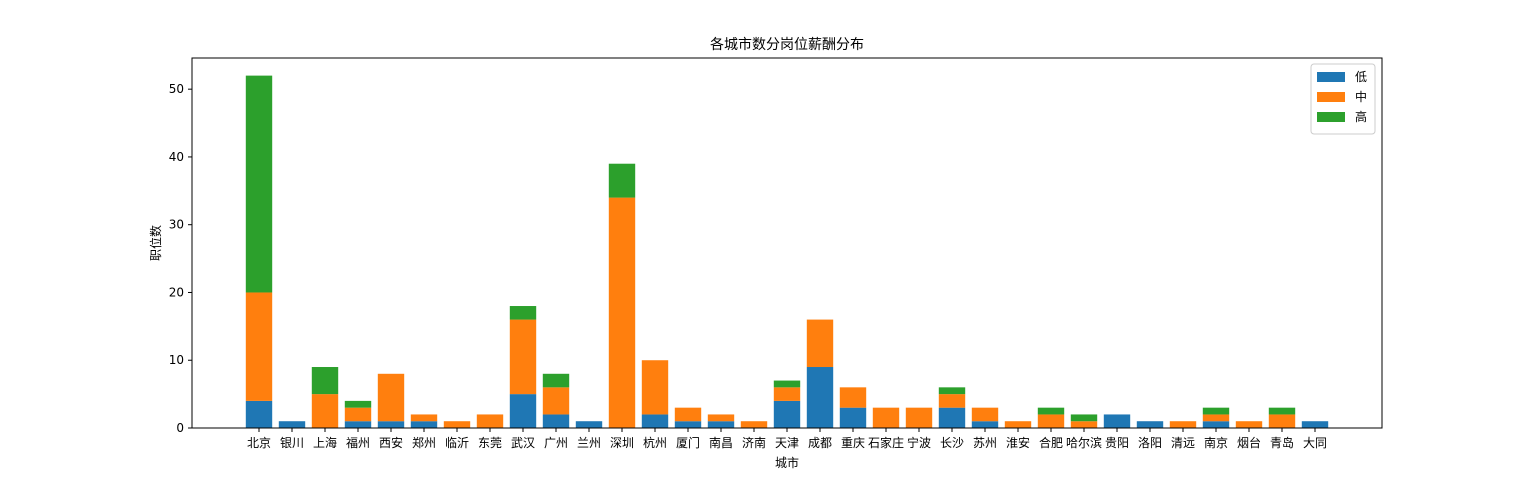  Describe the element at coordinates (292, 424) in the screenshot. I see `bar-低-银川` at that location.